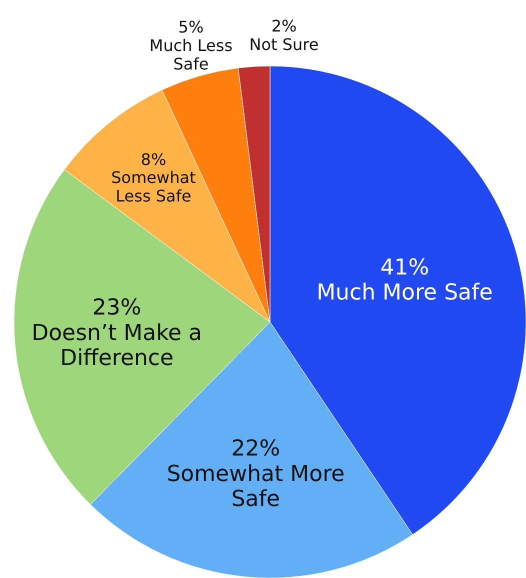 The height and width of the screenshot is (578, 526). I want to click on data-label: 22%, so click(255, 449).